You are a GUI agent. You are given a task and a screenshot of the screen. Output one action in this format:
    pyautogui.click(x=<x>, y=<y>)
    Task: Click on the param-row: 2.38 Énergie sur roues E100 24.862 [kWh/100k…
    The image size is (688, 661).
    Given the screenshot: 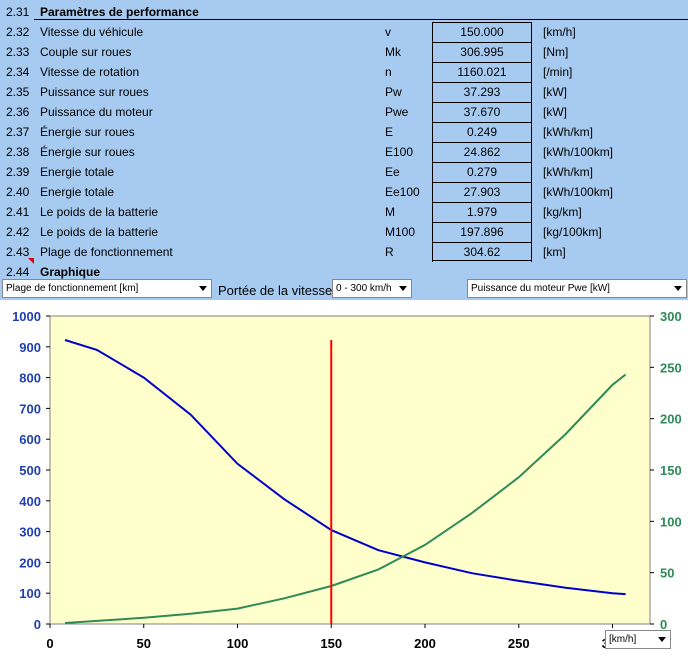 What is the action you would take?
    pyautogui.click(x=344, y=152)
    